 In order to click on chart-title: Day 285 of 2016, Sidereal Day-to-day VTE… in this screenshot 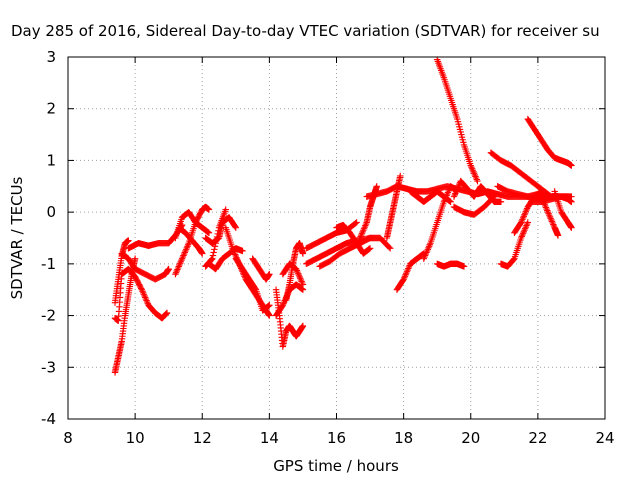, I will do `click(305, 31)`.